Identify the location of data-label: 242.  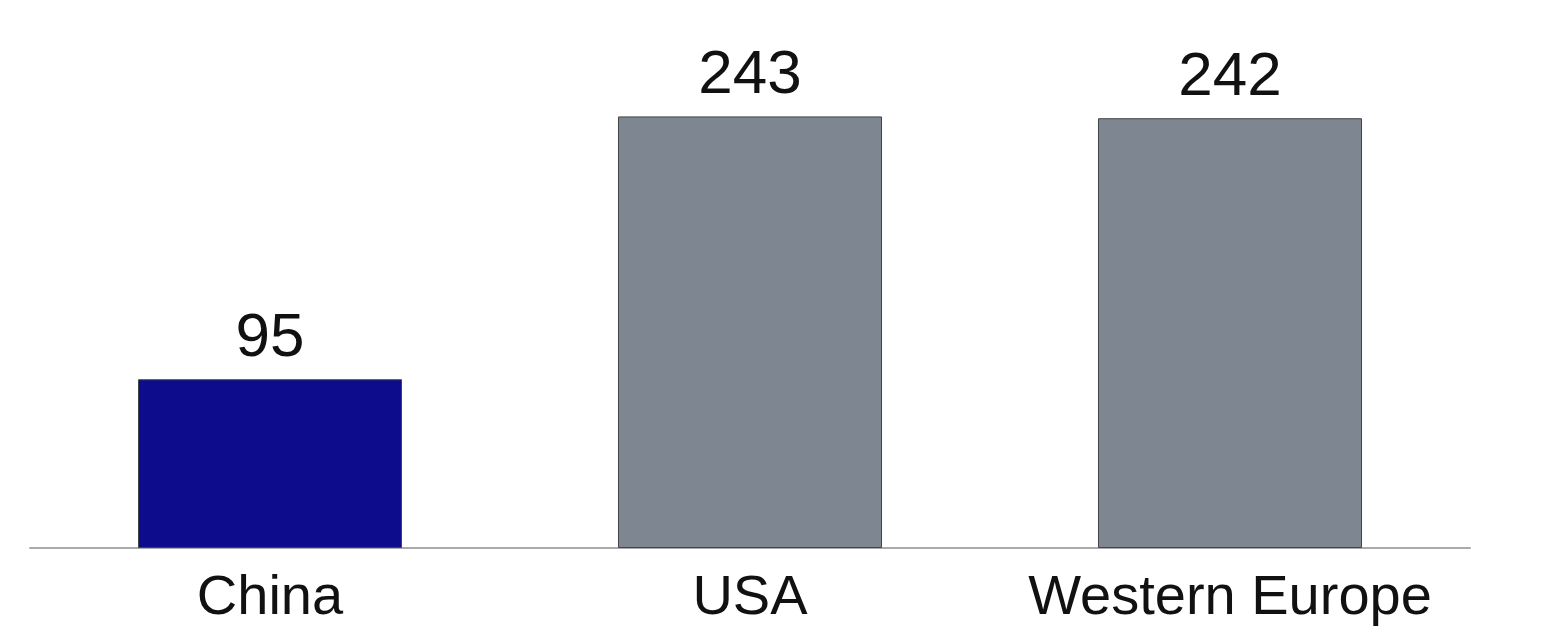
(1230, 73).